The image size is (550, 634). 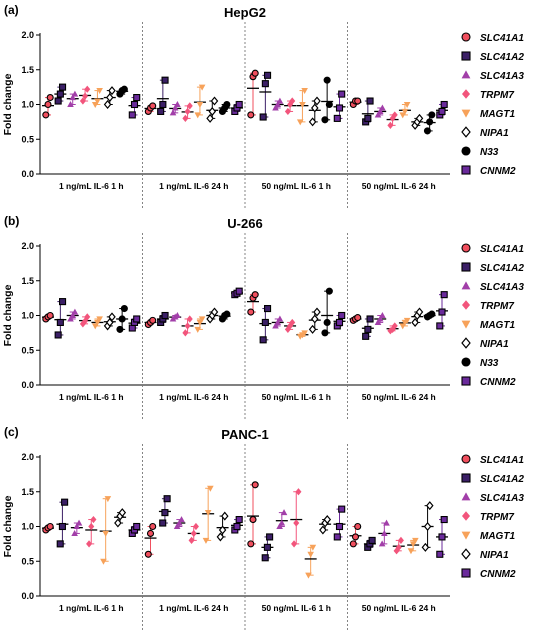 I want to click on series-cnnm2, so click(x=288, y=106).